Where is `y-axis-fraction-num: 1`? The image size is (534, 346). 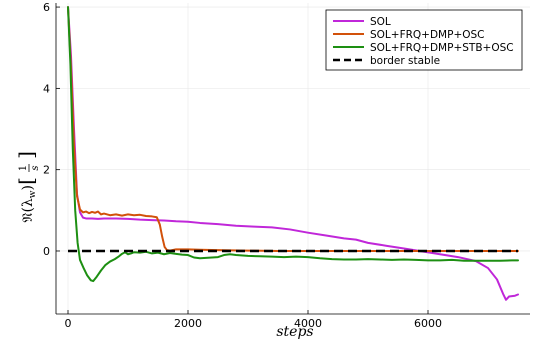 y-axis-fraction-num: 1 is located at coordinates (23, 168).